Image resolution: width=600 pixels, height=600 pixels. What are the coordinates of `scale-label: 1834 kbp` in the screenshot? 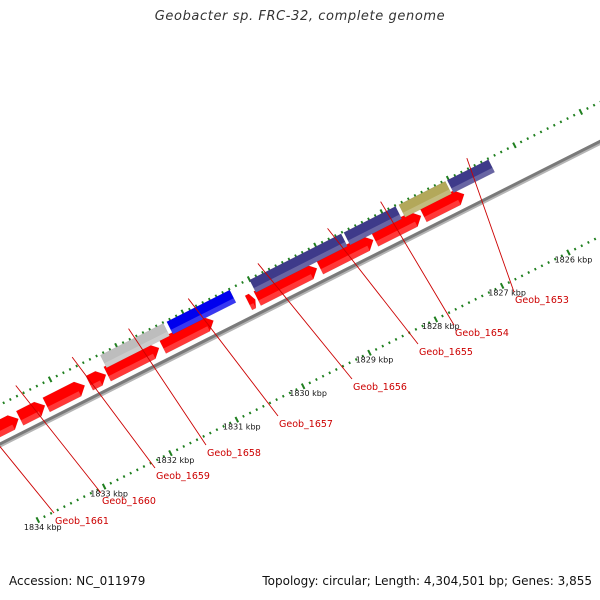 It's located at (43, 527).